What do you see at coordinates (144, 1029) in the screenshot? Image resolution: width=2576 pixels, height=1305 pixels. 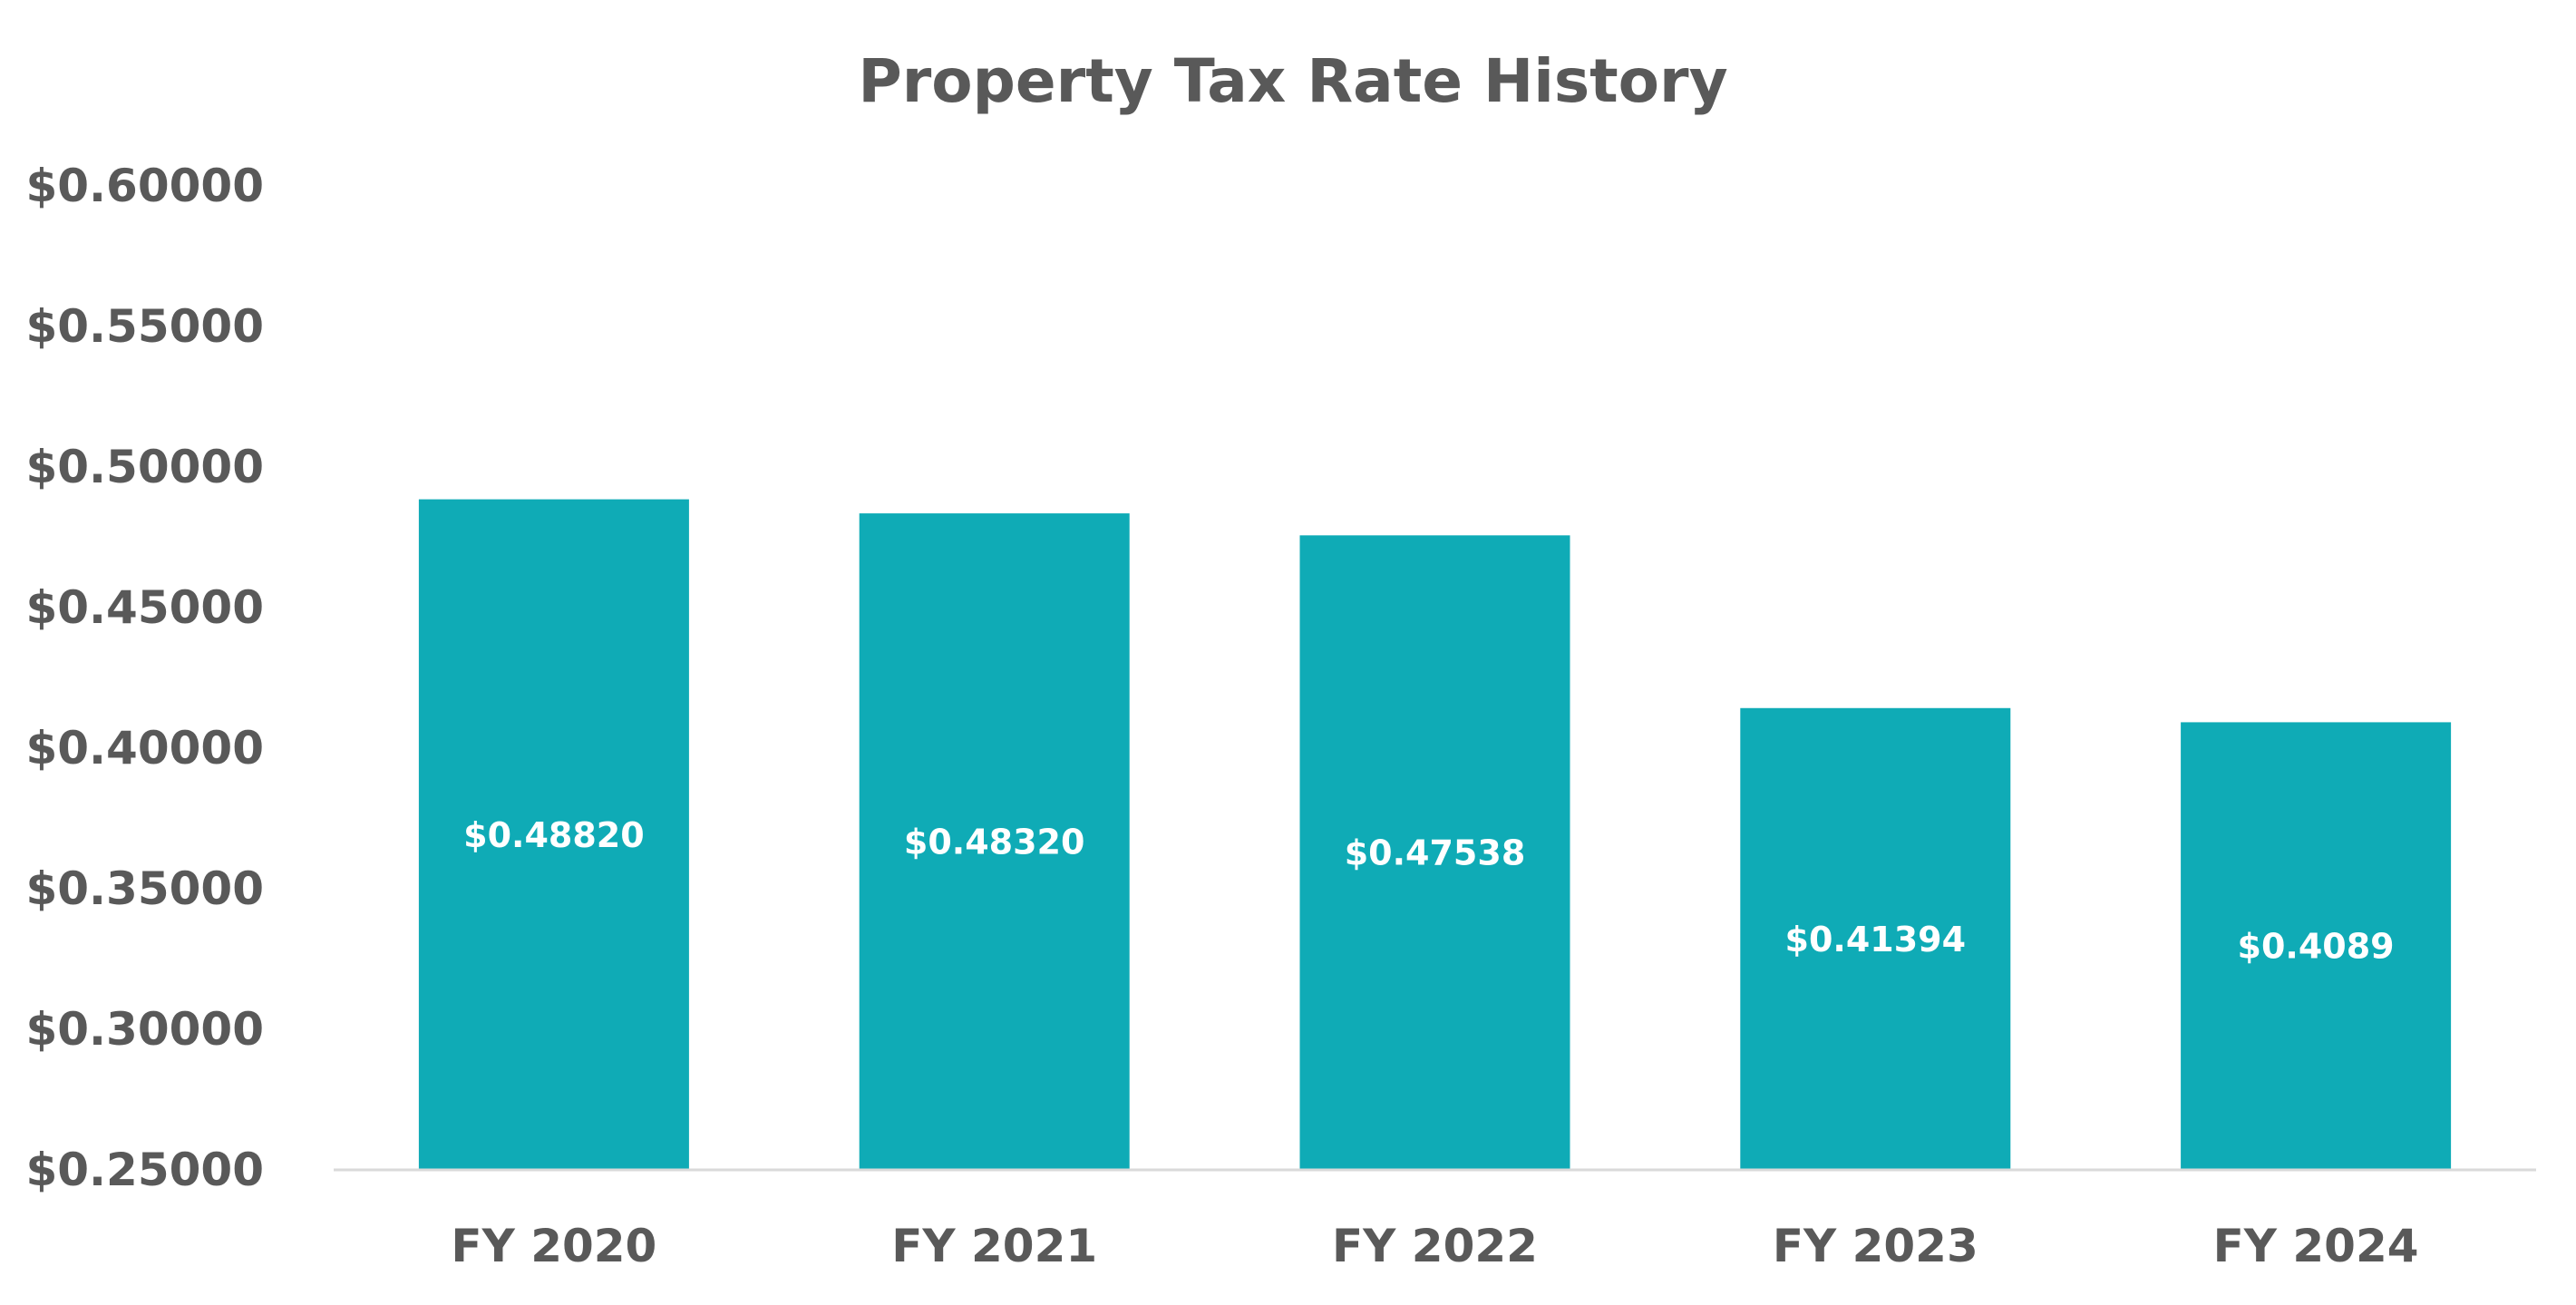 I see `y-tick-label: $0.30000` at bounding box center [144, 1029].